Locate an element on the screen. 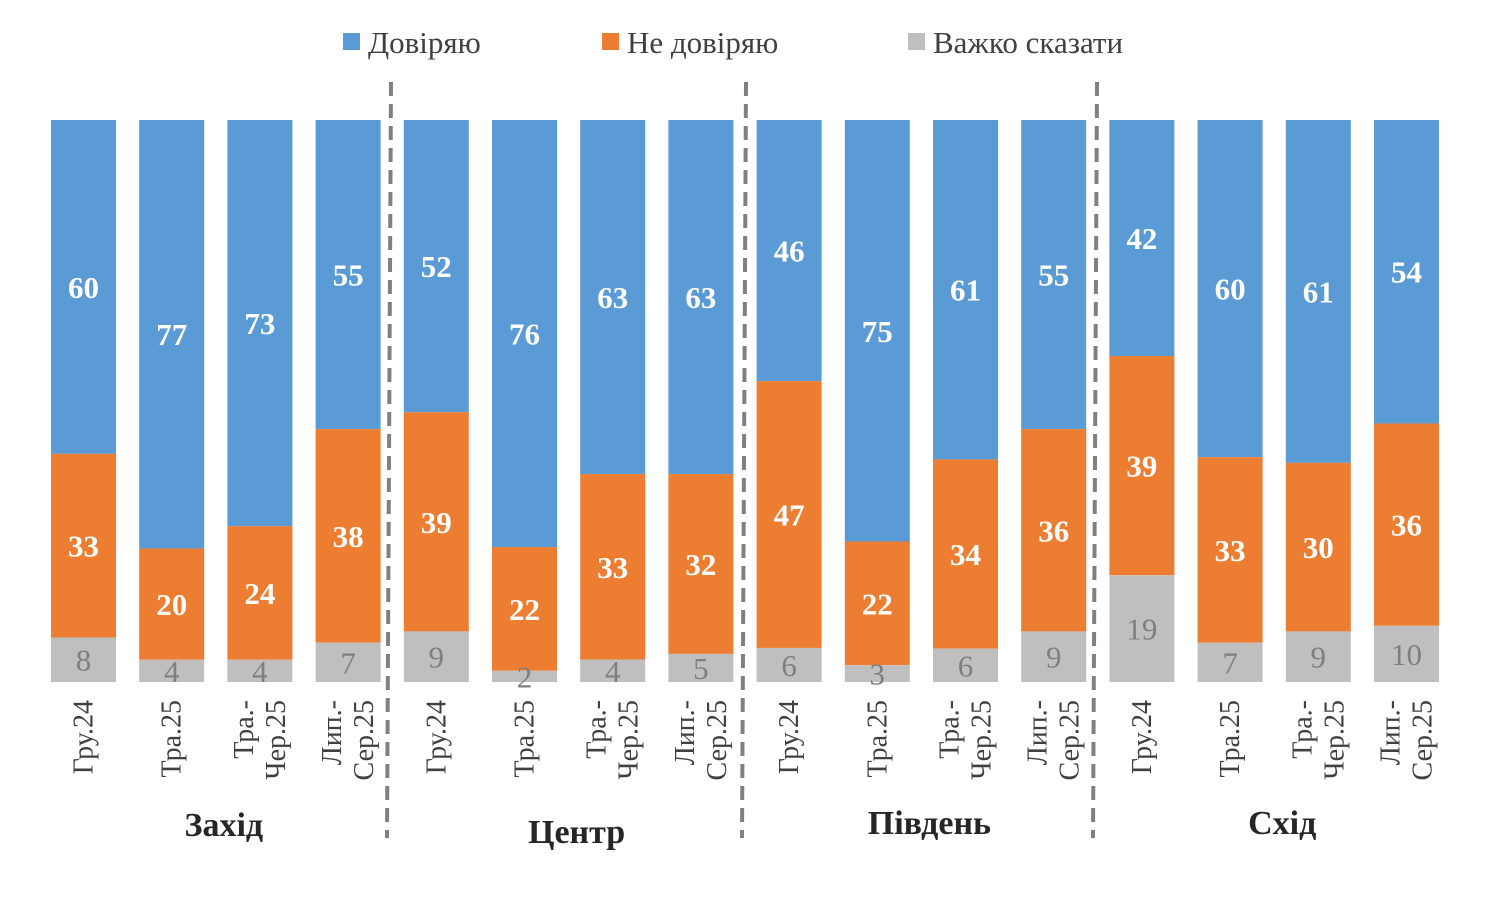  bar-stack: 77 20 4 is located at coordinates (172, 404).